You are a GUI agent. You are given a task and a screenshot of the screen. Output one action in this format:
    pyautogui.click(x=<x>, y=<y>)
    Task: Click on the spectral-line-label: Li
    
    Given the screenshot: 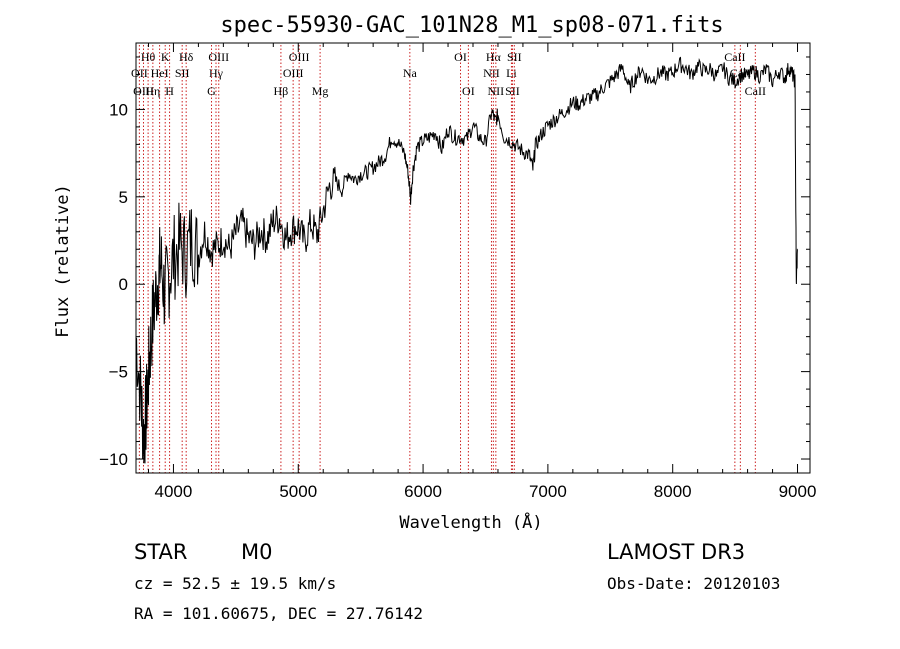 What is the action you would take?
    pyautogui.click(x=511, y=73)
    